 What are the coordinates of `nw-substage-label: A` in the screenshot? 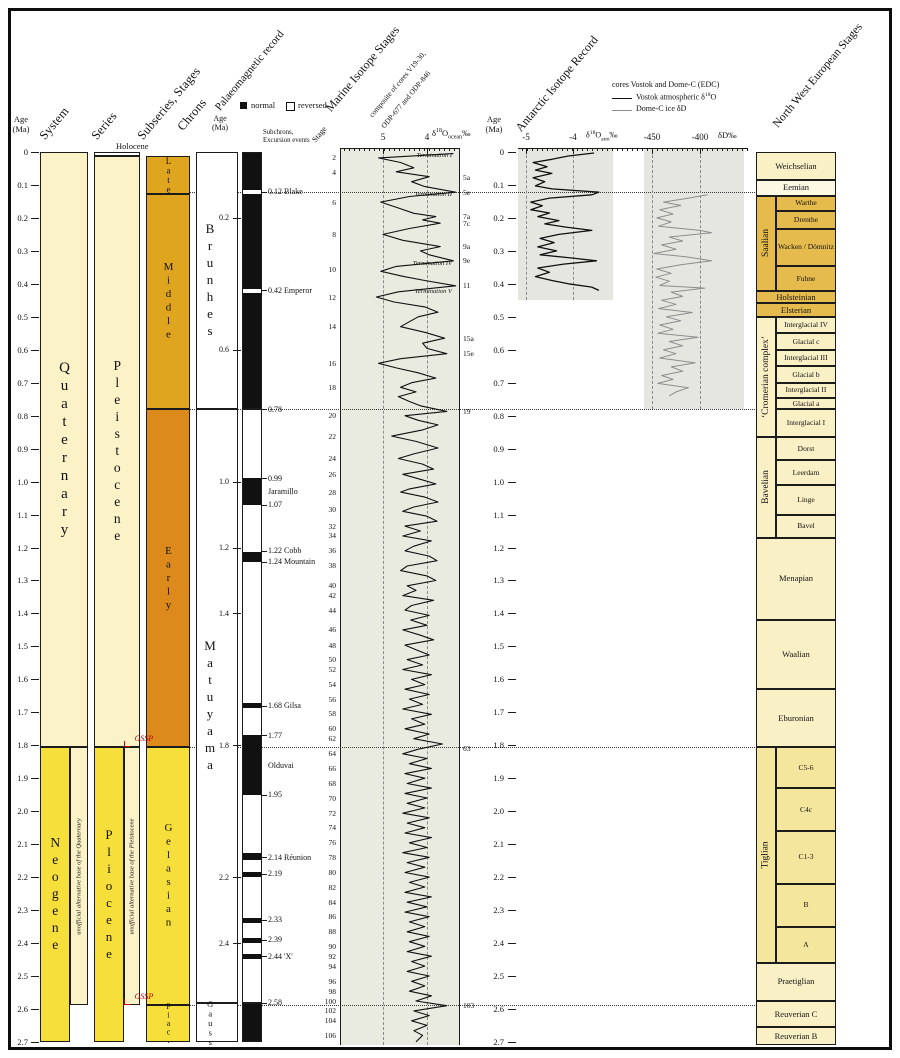 It's located at (806, 944).